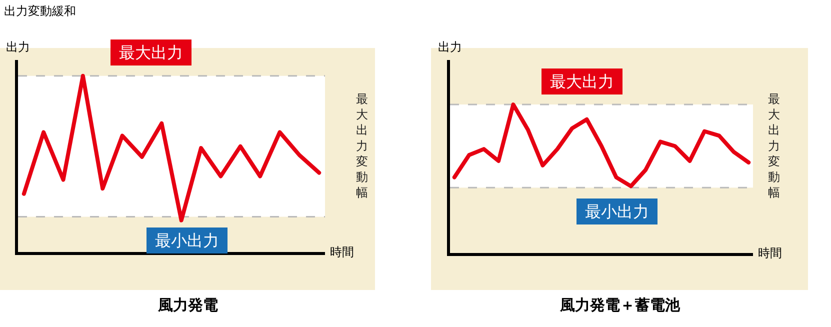 The width and height of the screenshot is (831, 327). I want to click on text: 風力発電＋蓄電池, so click(620, 305).